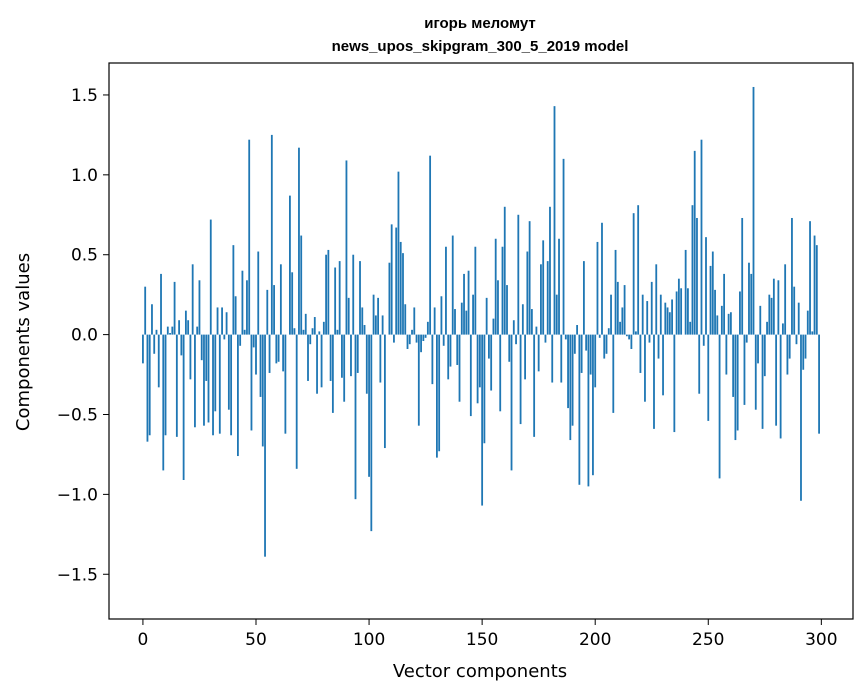 The height and width of the screenshot is (696, 867). What do you see at coordinates (480, 23) in the screenshot?
I see `chart-title-line-1: игорь меломут` at bounding box center [480, 23].